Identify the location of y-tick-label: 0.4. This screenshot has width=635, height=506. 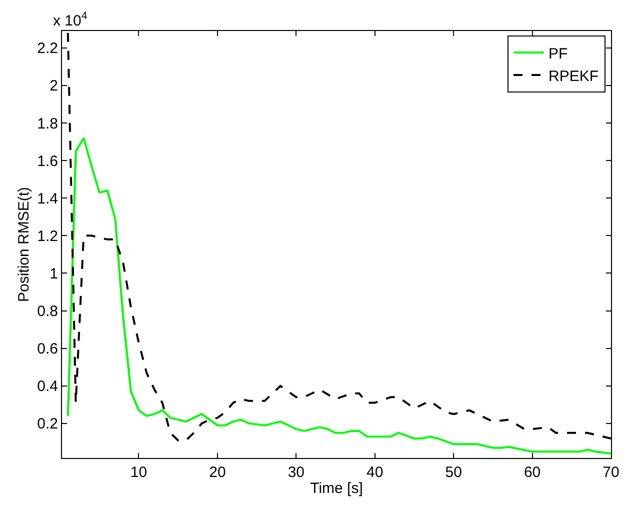
(47, 387).